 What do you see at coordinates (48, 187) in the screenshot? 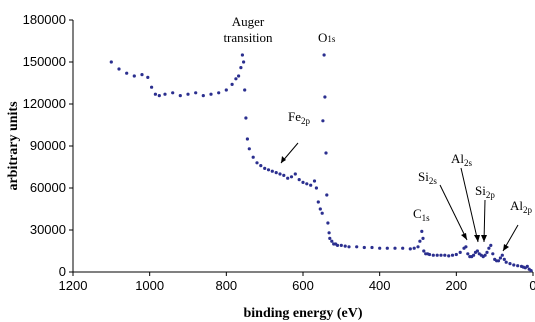
I see `y-tick-label-60000: 60000` at bounding box center [48, 187].